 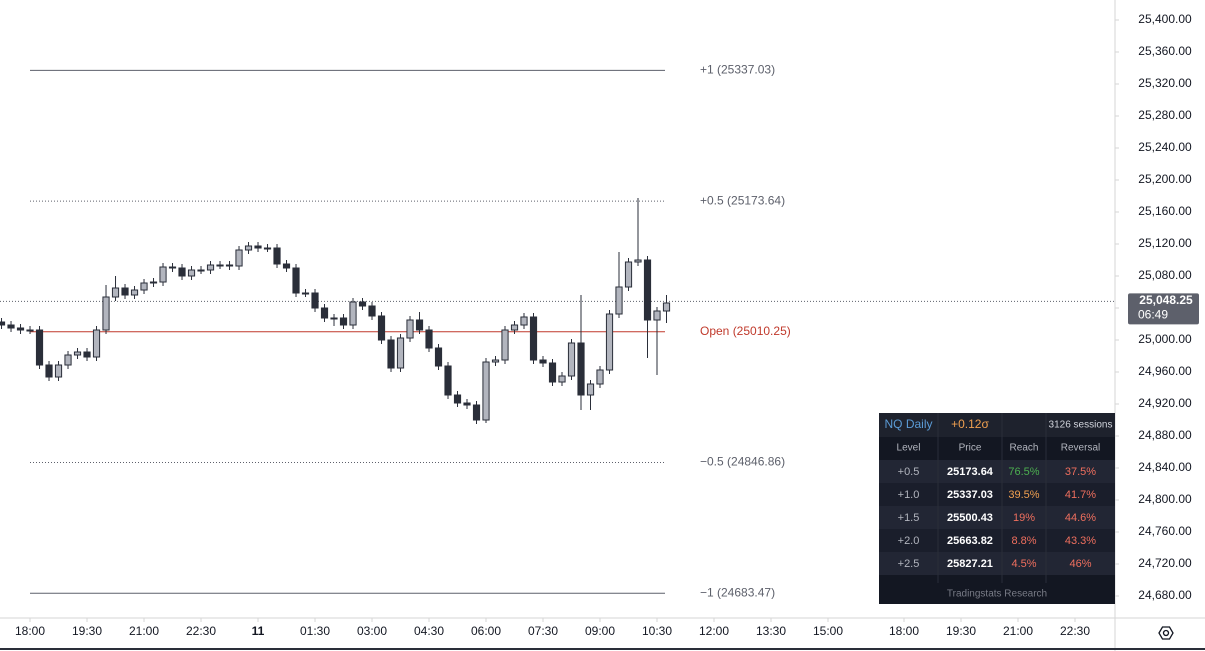 What do you see at coordinates (1023, 541) in the screenshot?
I see `table-cell: 8.8%` at bounding box center [1023, 541].